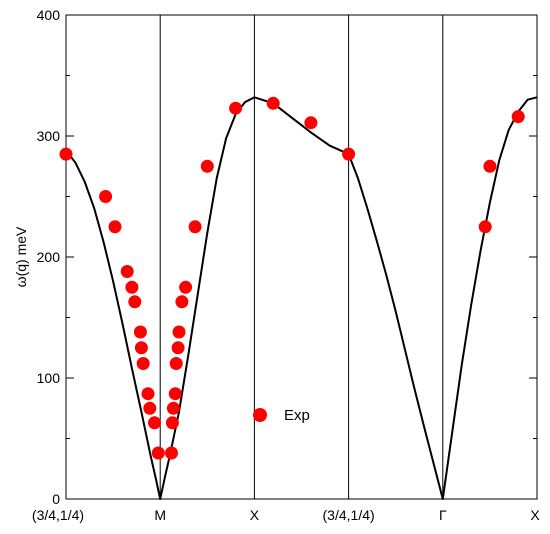  Describe the element at coordinates (281, 415) in the screenshot. I see `legend: Exp` at that location.